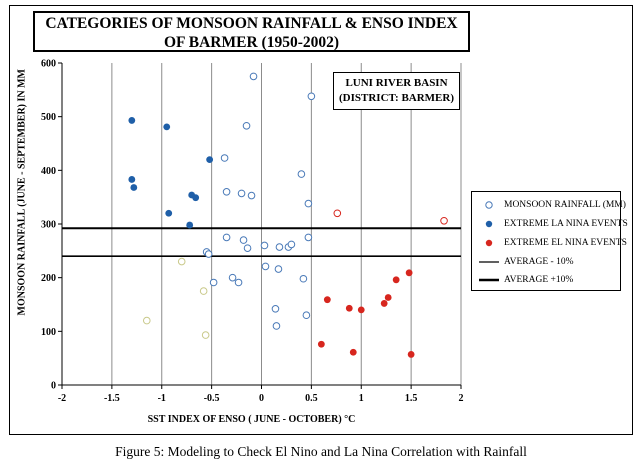 Image resolution: width=642 pixels, height=466 pixels. Describe the element at coordinates (48, 278) in the screenshot. I see `y-tick-label: 200` at that location.